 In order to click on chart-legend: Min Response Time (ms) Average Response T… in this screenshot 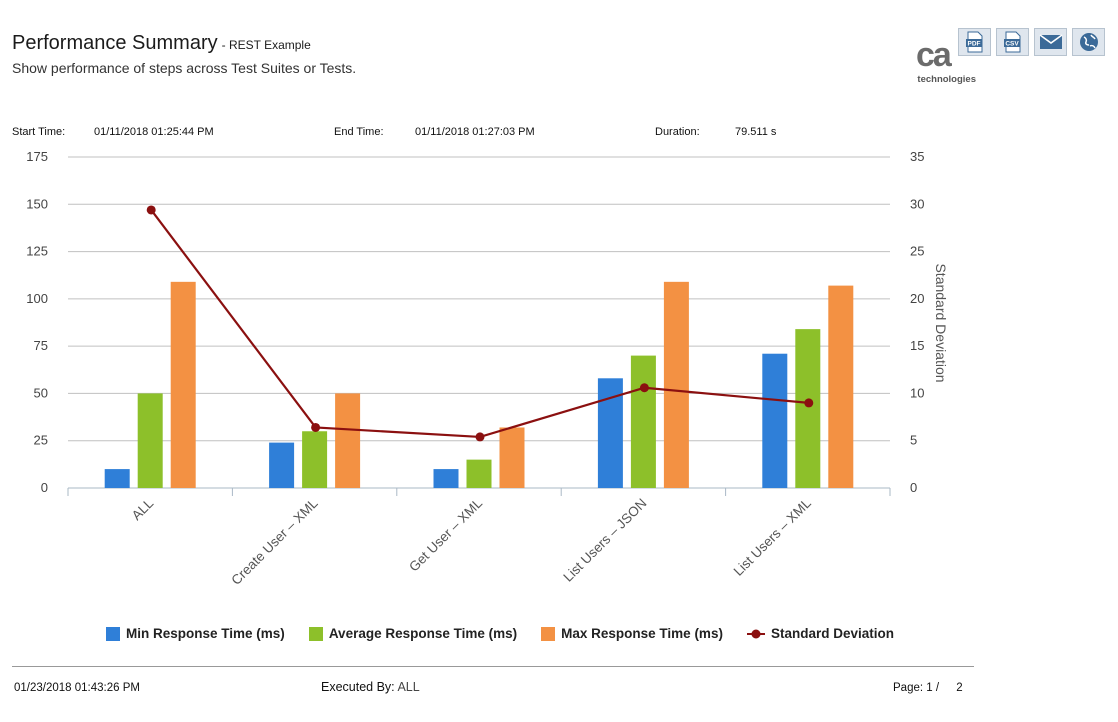, I will do `click(500, 633)`.